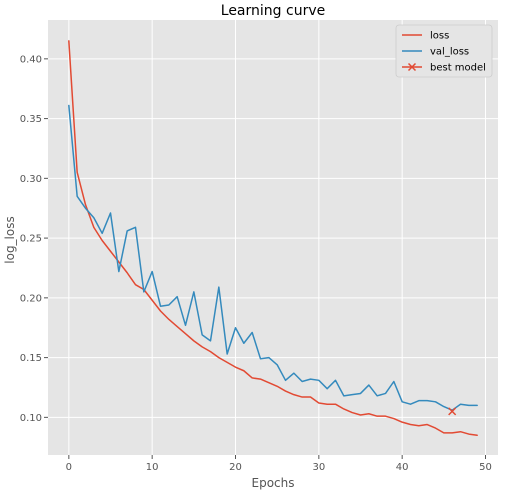 This screenshot has height=494, width=509. Describe the element at coordinates (449, 52) in the screenshot. I see `legend-label: val_loss` at that location.